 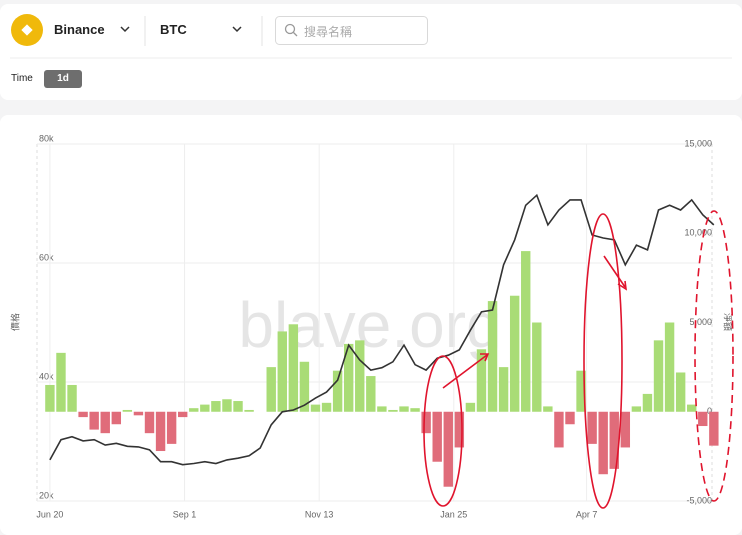 What do you see at coordinates (698, 233) in the screenshot?
I see `y2-tick-label: 10,000` at bounding box center [698, 233].